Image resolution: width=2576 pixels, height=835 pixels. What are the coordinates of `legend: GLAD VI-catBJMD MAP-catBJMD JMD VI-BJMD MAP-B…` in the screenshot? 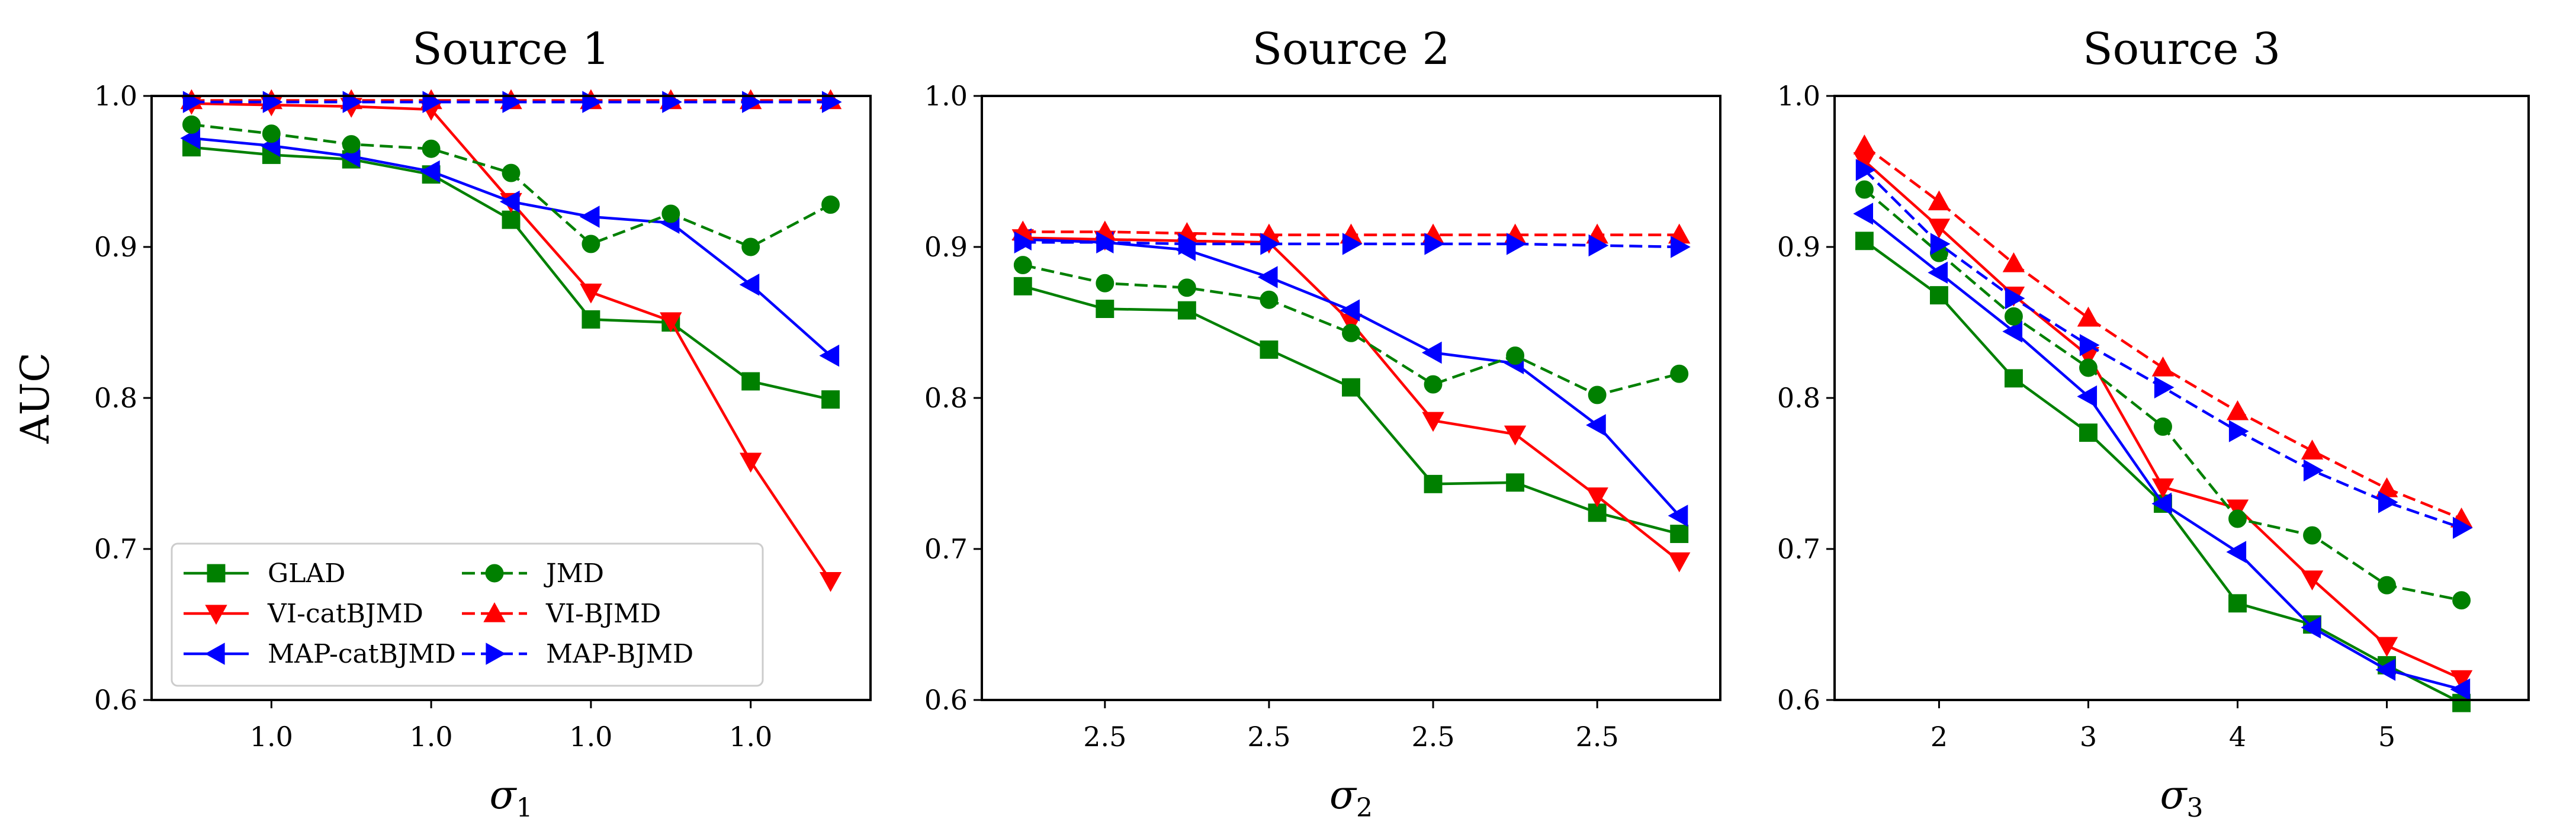 It's located at (467, 614).